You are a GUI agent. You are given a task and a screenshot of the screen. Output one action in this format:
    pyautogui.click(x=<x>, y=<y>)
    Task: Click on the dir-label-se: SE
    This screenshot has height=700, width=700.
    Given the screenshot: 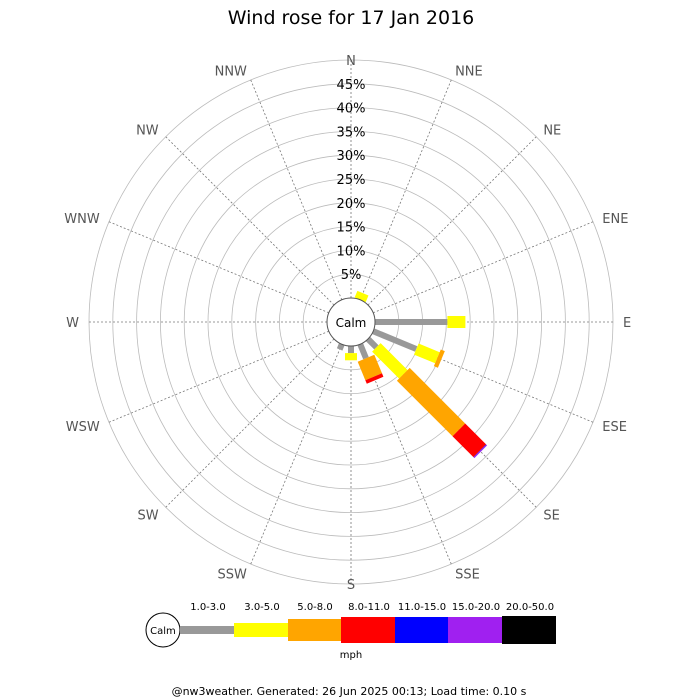 What is the action you would take?
    pyautogui.click(x=551, y=515)
    